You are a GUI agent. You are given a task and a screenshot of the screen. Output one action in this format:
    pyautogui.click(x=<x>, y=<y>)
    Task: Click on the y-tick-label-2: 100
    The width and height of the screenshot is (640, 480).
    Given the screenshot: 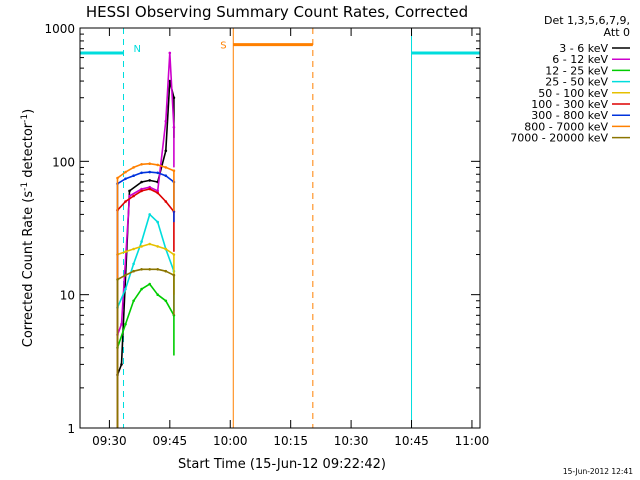 What is the action you would take?
    pyautogui.click(x=63, y=162)
    